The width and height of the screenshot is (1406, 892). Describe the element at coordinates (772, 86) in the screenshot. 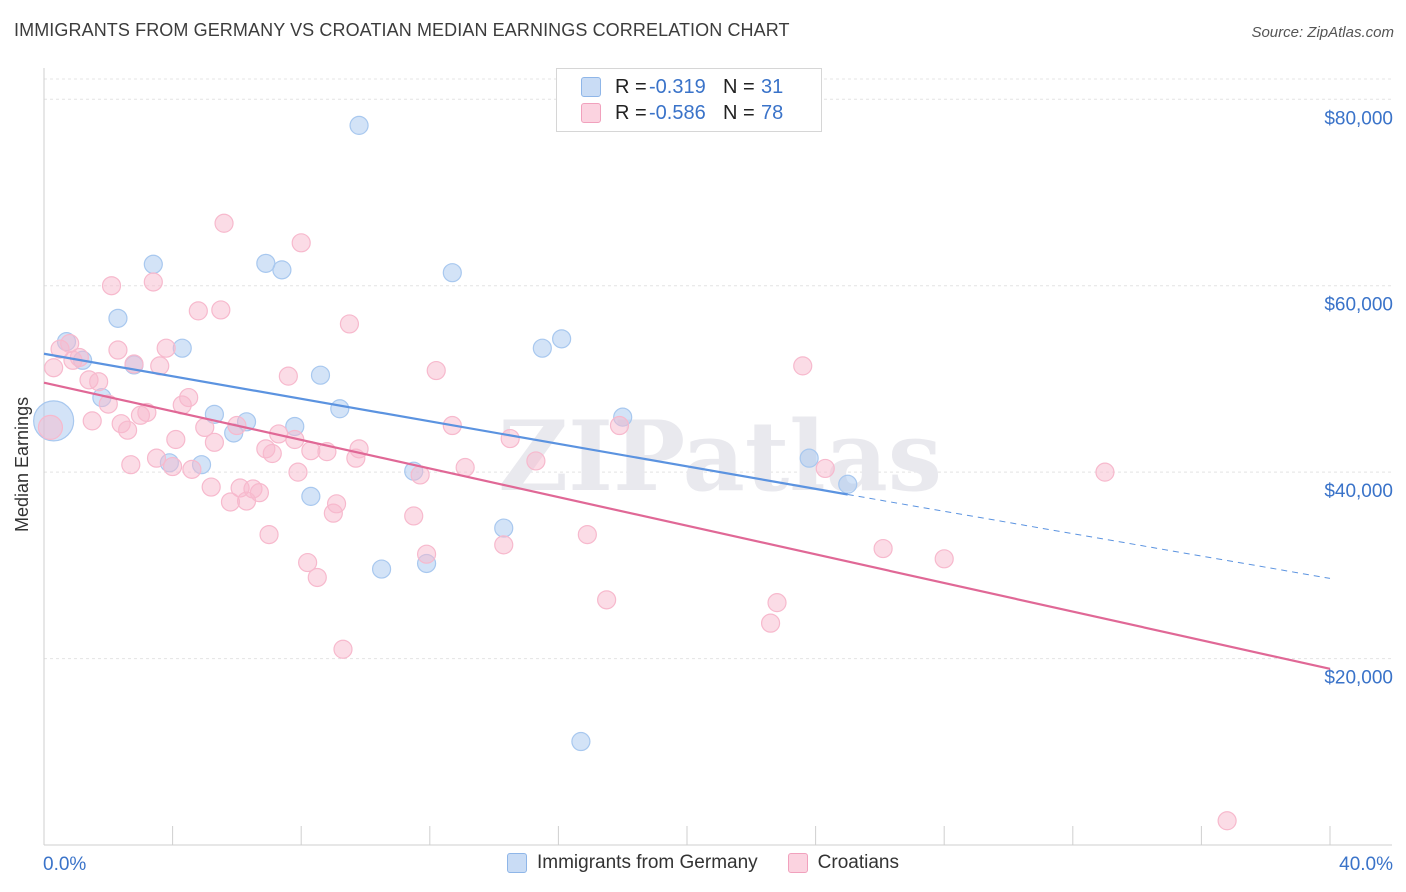

I see `legend-n-value: 31` at that location.